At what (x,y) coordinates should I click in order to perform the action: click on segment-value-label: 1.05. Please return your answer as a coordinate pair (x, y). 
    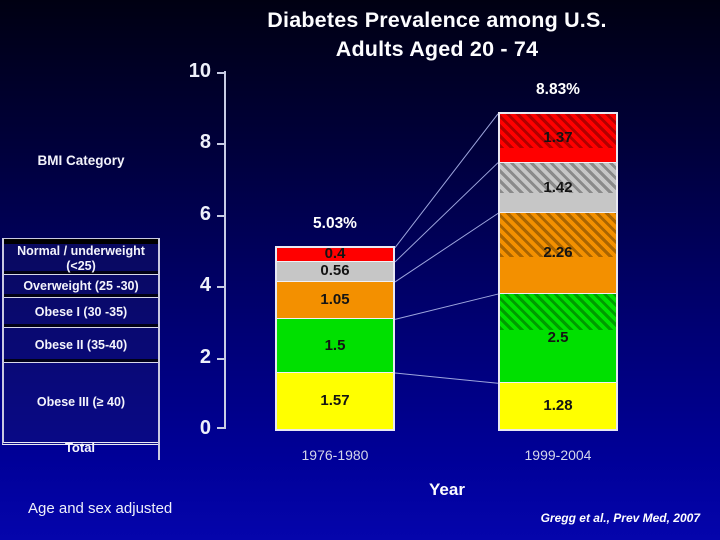
    Looking at the image, I should click on (335, 300).